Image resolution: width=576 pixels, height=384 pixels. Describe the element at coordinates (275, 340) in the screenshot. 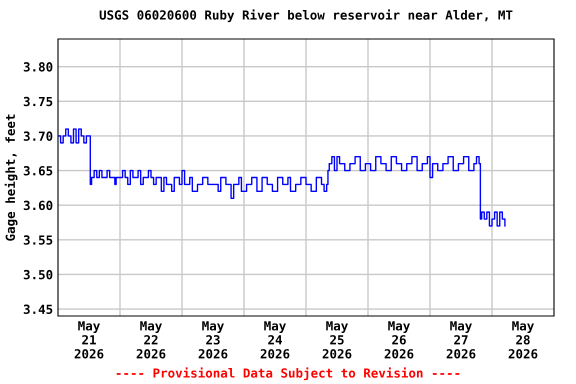

I see `x-tick-label: May 24 2026` at that location.